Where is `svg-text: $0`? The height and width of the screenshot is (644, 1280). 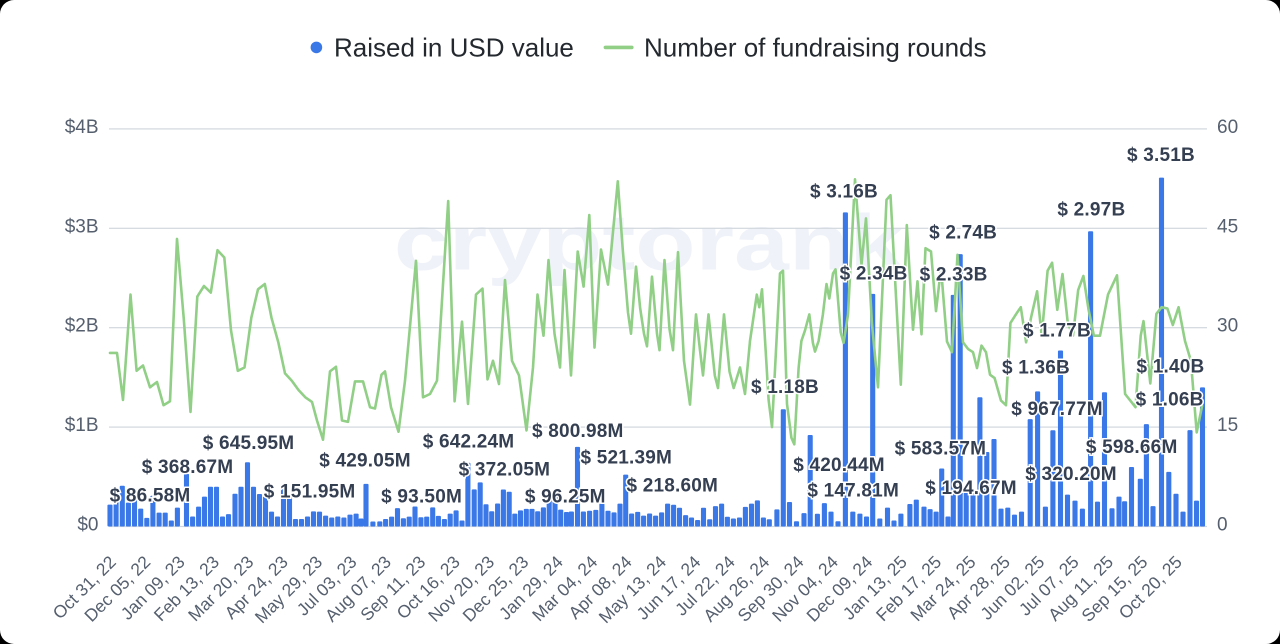 svg-text: $0 is located at coordinates (87, 525).